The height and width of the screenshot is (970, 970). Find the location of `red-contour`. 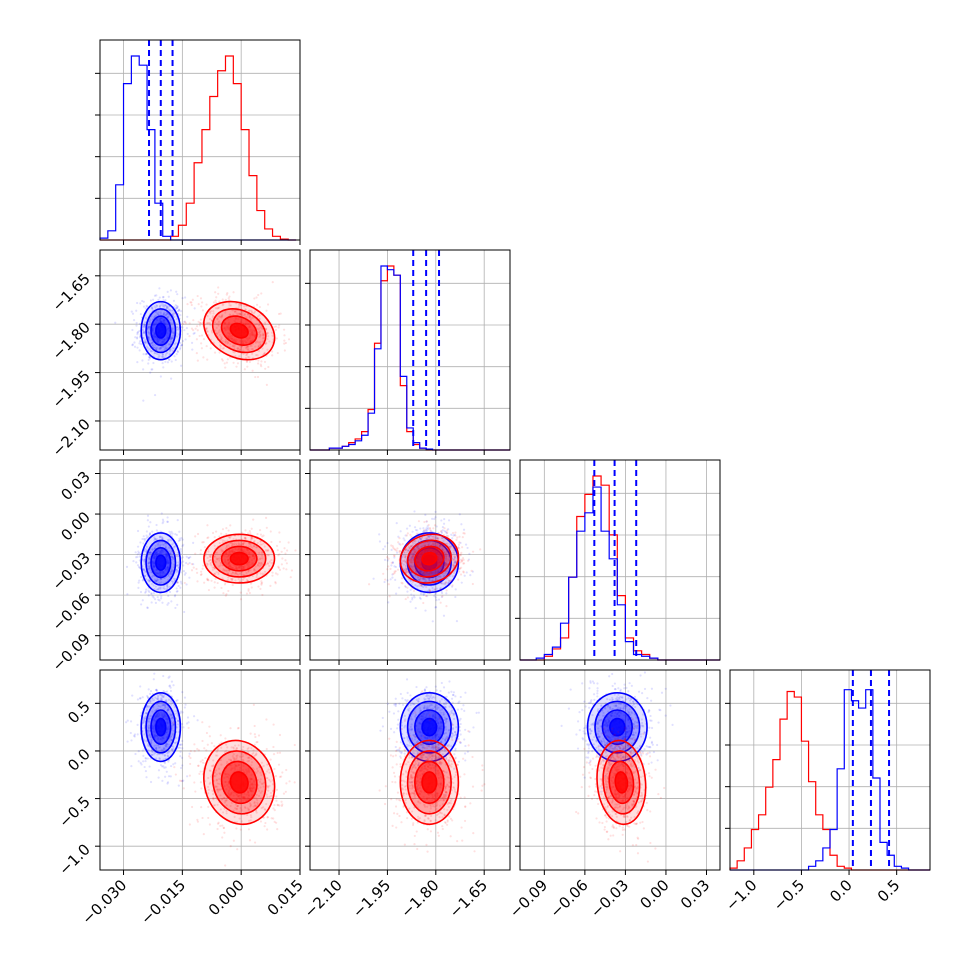

red-contour is located at coordinates (429, 558).